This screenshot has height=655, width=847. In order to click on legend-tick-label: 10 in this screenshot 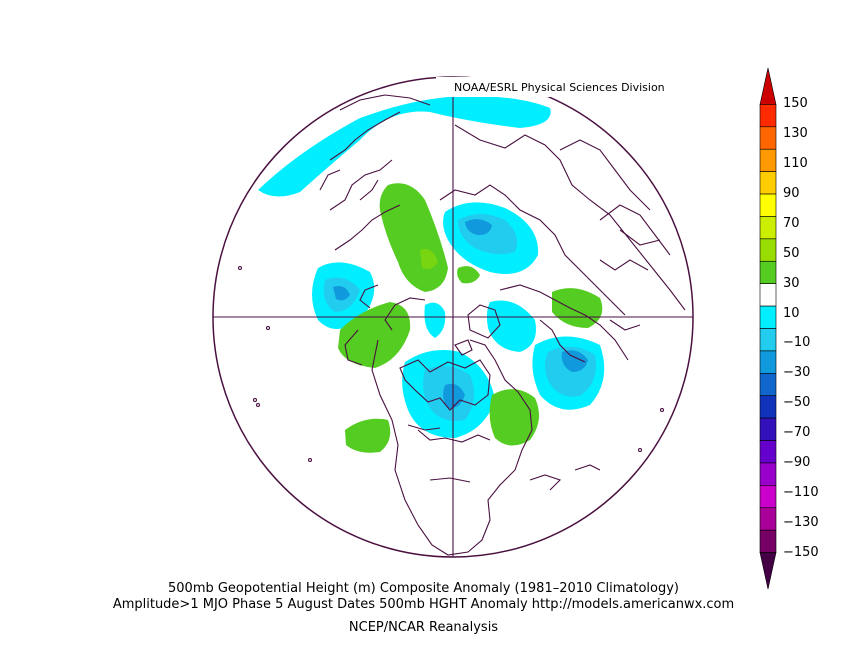, I will do `click(791, 313)`.